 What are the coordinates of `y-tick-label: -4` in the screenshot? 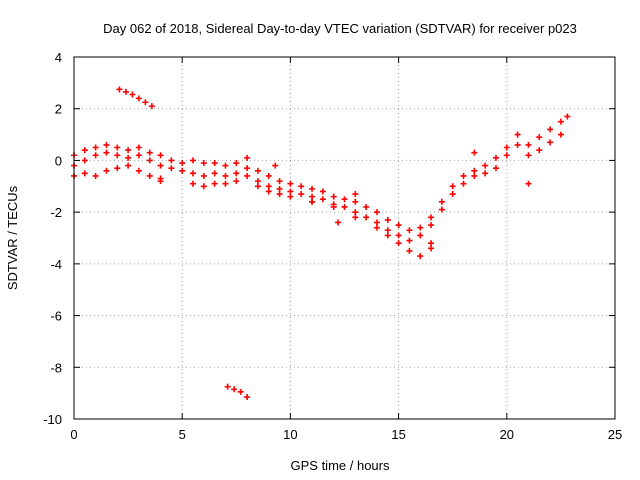 It's located at (56, 264).